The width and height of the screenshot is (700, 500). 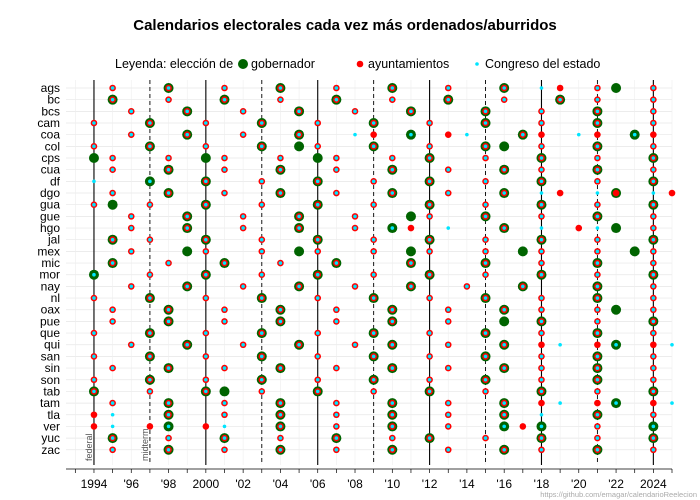 What do you see at coordinates (373, 181) in the screenshot?
I see `con-df-2009` at bounding box center [373, 181].